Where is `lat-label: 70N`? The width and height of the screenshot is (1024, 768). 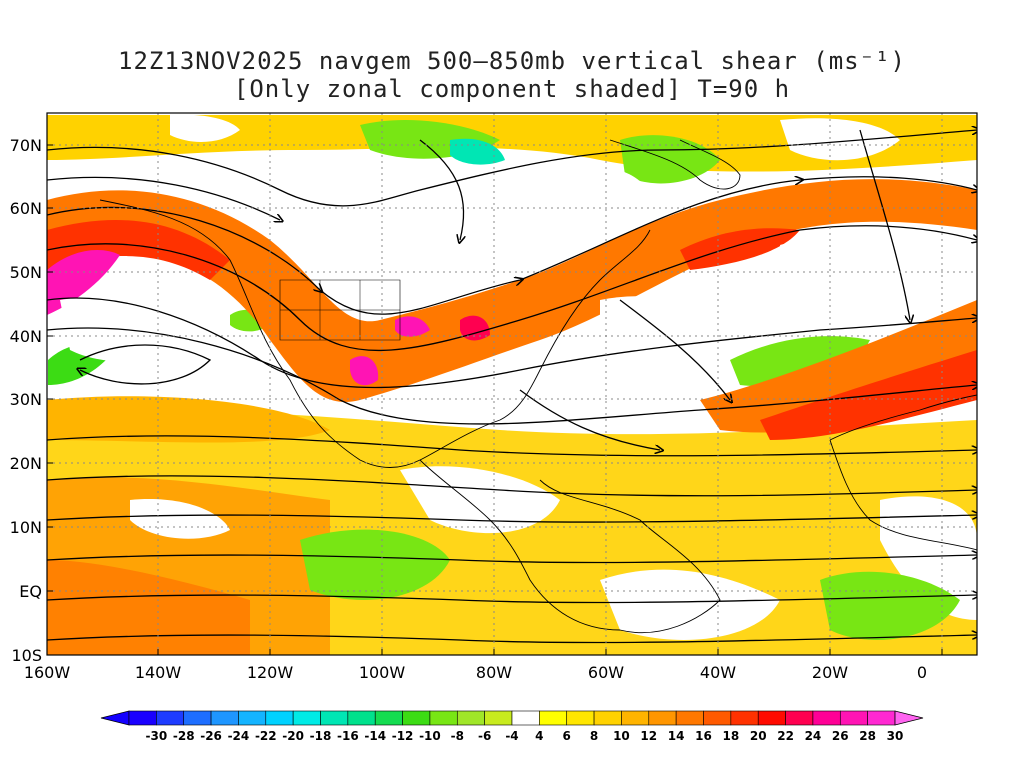 lat-label: 70N is located at coordinates (26, 145).